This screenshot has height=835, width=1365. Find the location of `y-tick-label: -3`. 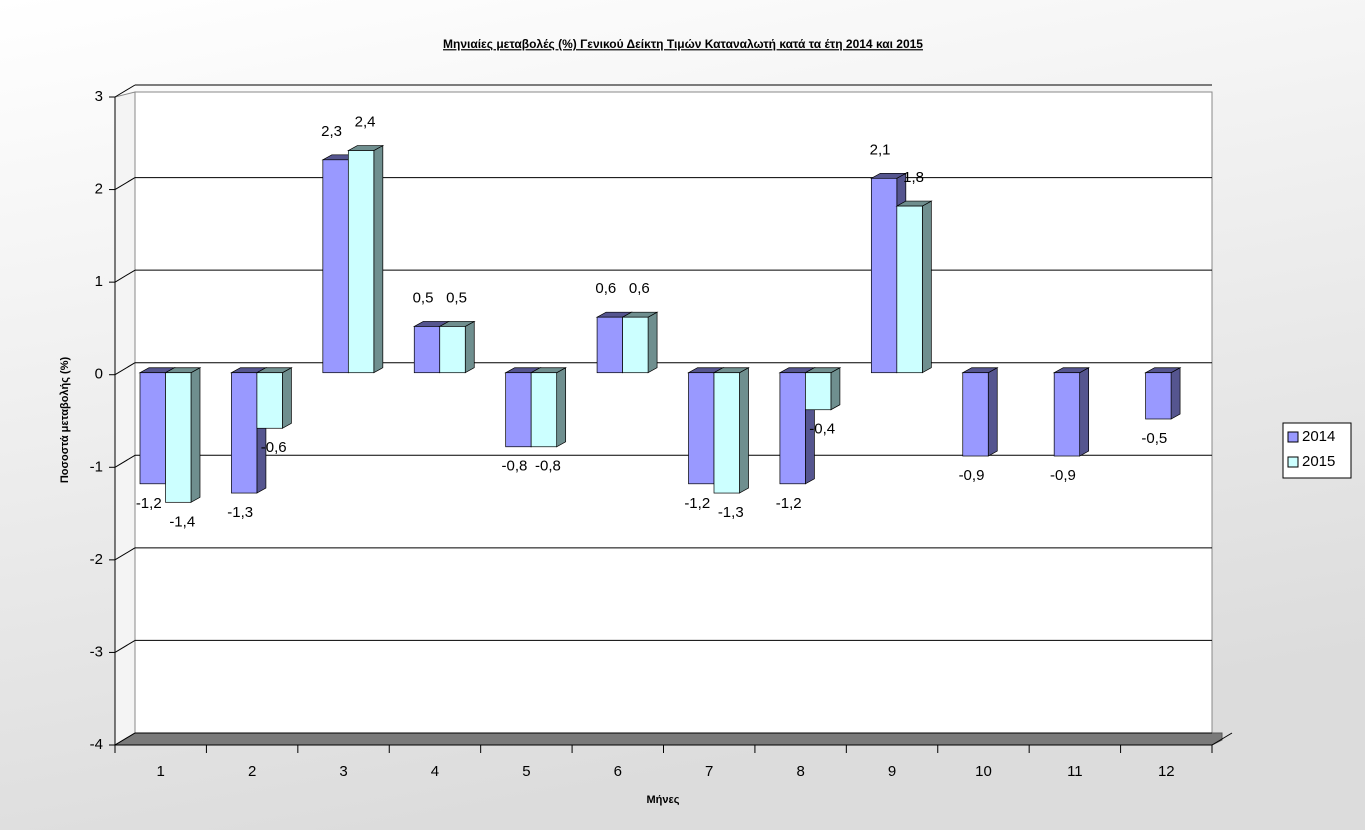

y-tick-label: -3 is located at coordinates (96, 651).